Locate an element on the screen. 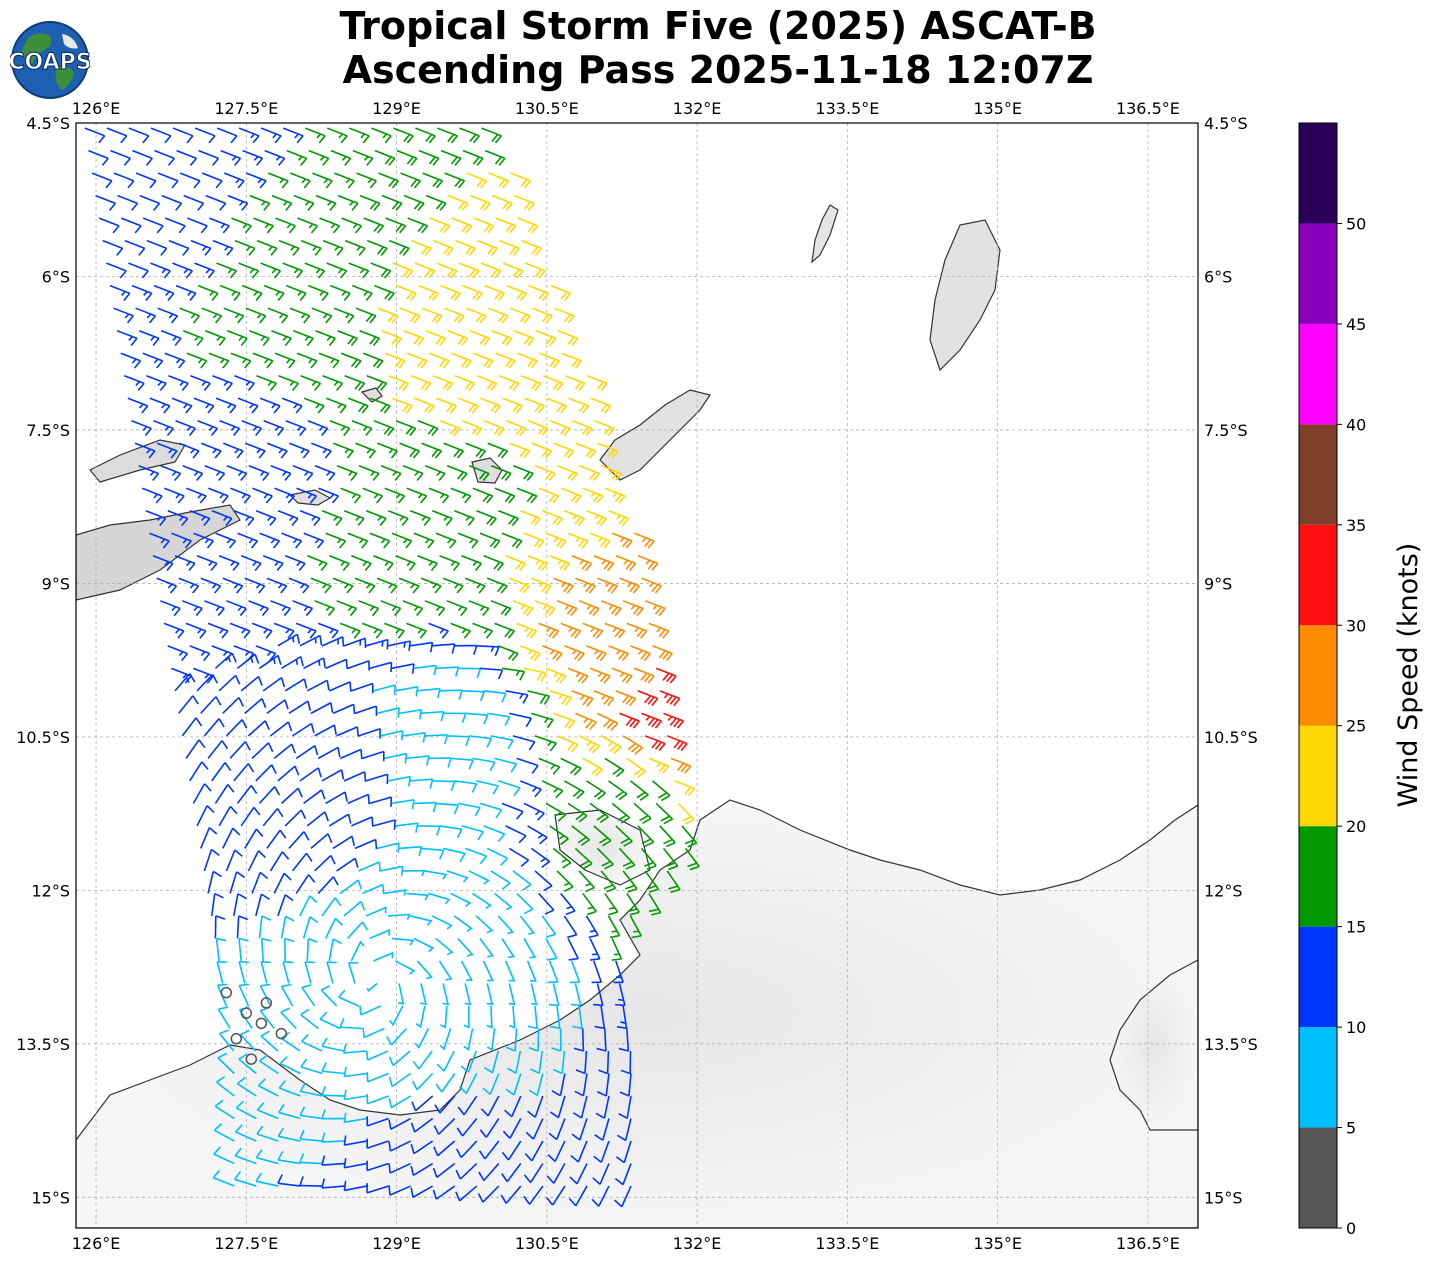 Image resolution: width=1436 pixels, height=1264 pixels. lat-tick-label-left: 9°S is located at coordinates (56, 583).